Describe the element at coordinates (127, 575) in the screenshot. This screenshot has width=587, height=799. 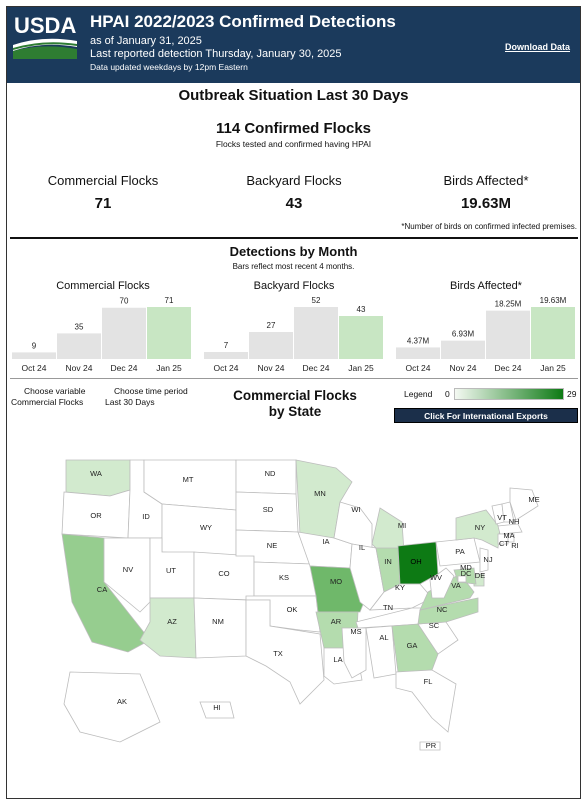
I see `state-nv` at that location.